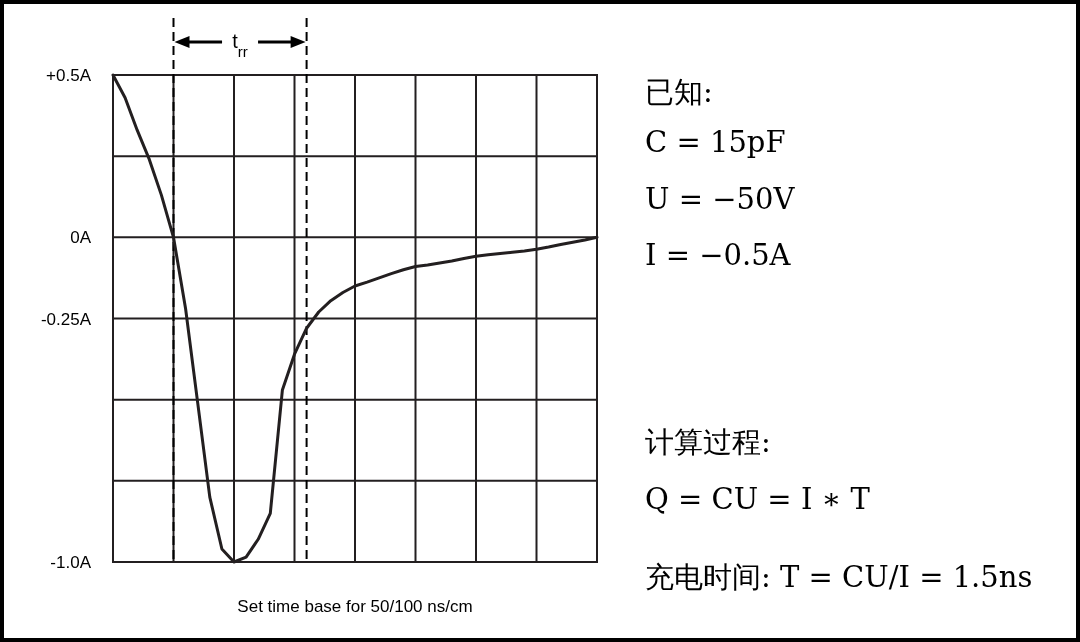 Image resolution: width=1080 pixels, height=642 pixels. Describe the element at coordinates (758, 499) in the screenshot. I see `text: Q = CU = I ∗ T` at that location.